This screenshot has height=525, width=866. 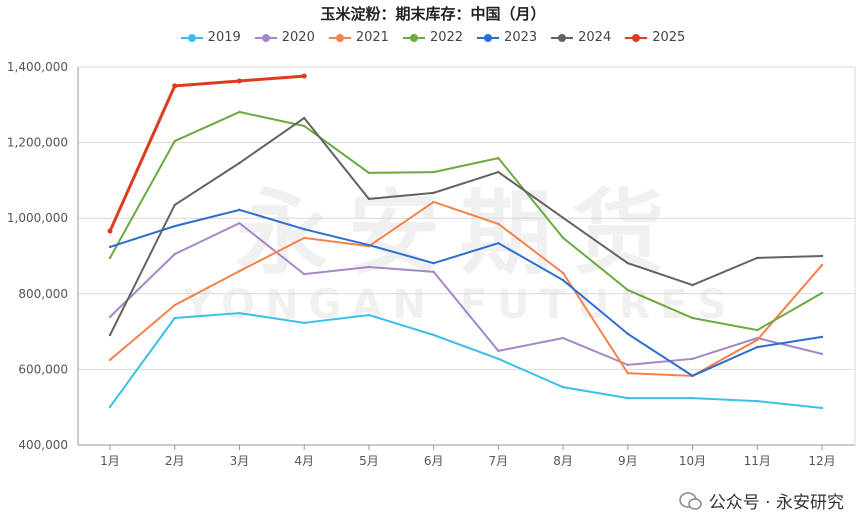 What do you see at coordinates (628, 461) in the screenshot?
I see `x-tick-label: 9月` at bounding box center [628, 461].